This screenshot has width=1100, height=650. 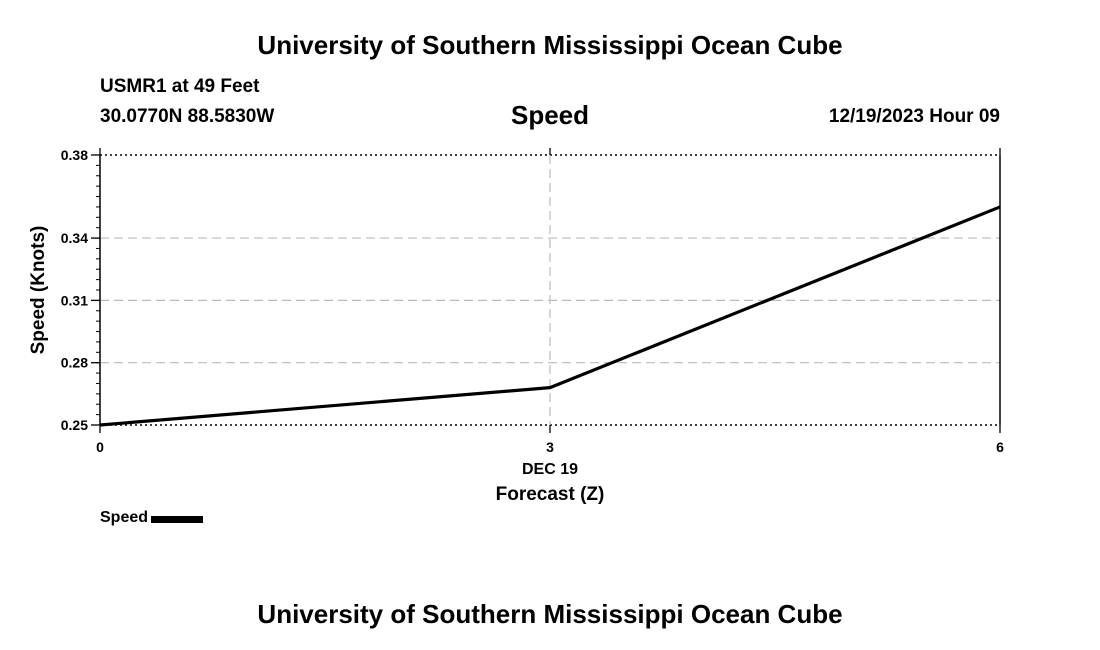 What do you see at coordinates (1000, 447) in the screenshot?
I see `x-tick-label: 6` at bounding box center [1000, 447].